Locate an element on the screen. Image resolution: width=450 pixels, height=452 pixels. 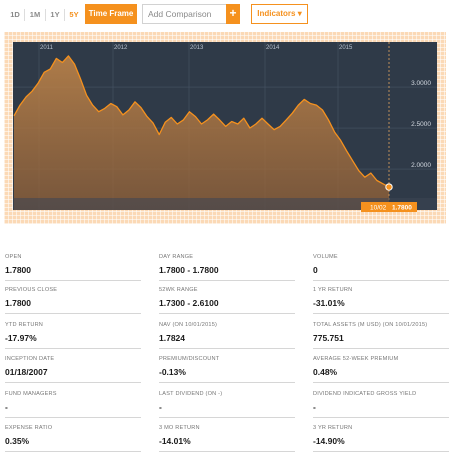
last-point-label-box is located at coordinates (389, 207).